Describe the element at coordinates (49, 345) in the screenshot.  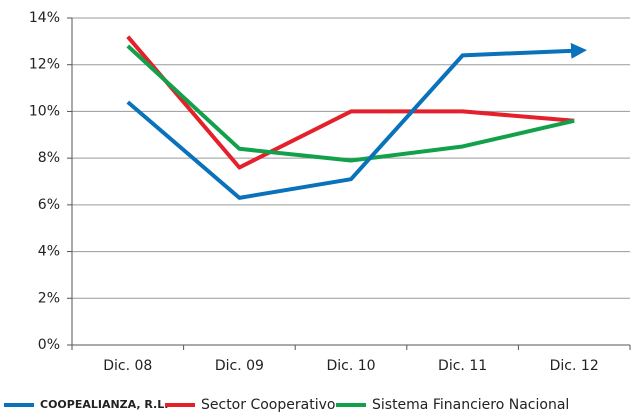
I see `y-tick-label: 0%` at that location.